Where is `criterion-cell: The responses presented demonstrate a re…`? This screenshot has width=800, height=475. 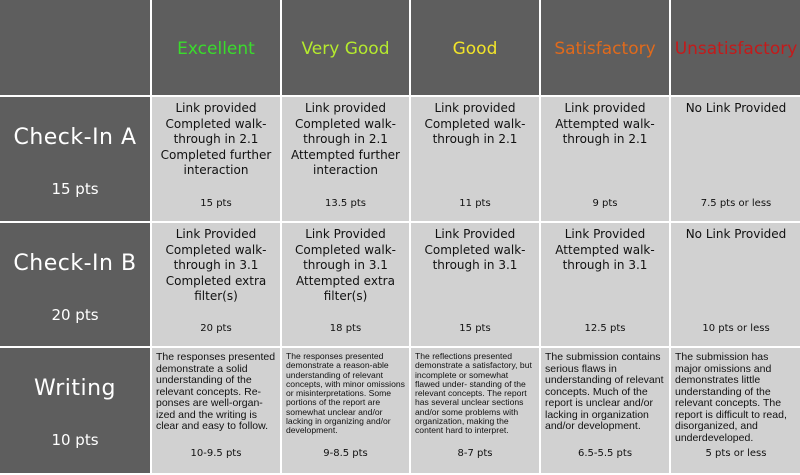 criterion-cell: The responses presented demonstrate a re… is located at coordinates (345, 410).